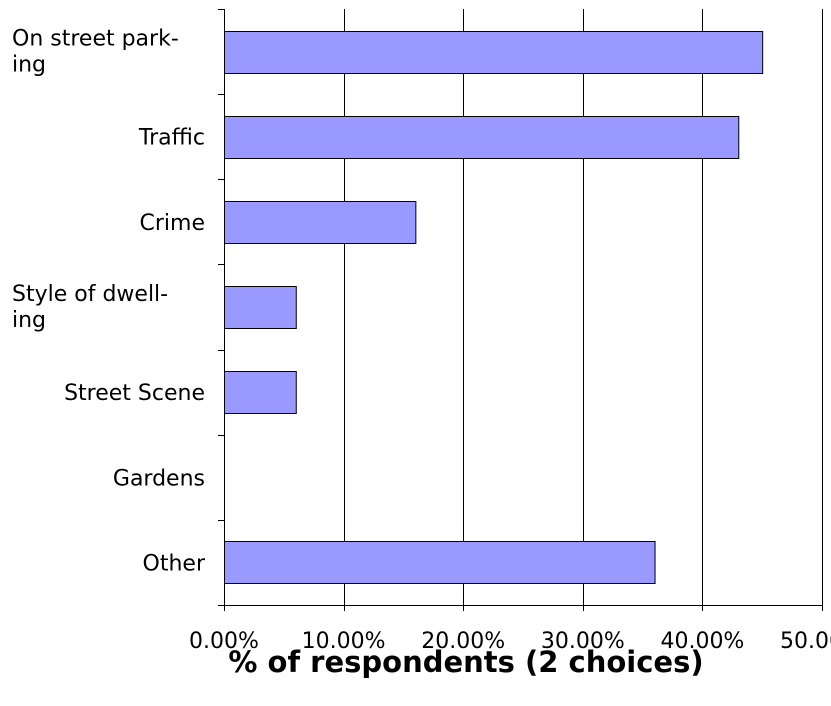 Image resolution: width=831 pixels, height=706 pixels. Describe the element at coordinates (134, 393) in the screenshot. I see `category-label: Street Scene` at that location.